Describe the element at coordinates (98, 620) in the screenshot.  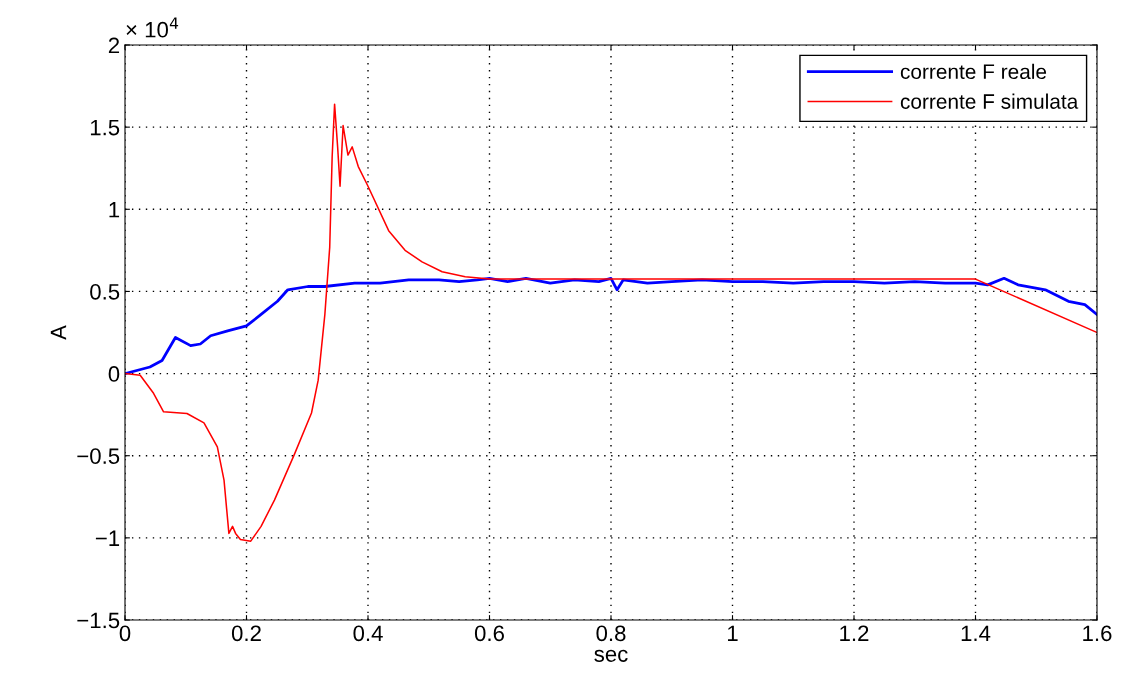
I see `y-tick-label: −1.5` at that location.